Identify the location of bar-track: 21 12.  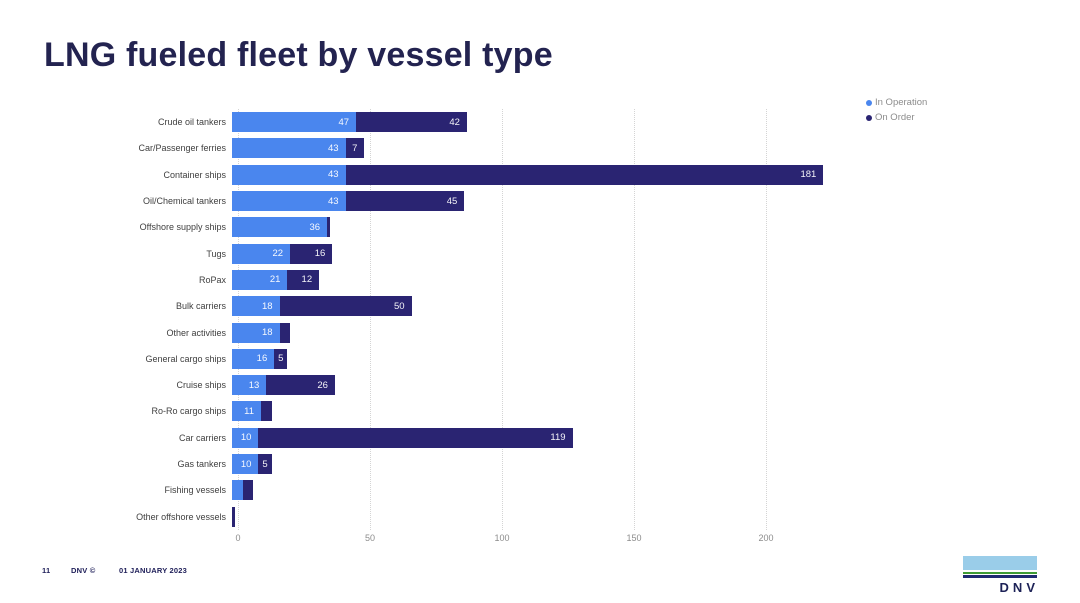
(276, 279).